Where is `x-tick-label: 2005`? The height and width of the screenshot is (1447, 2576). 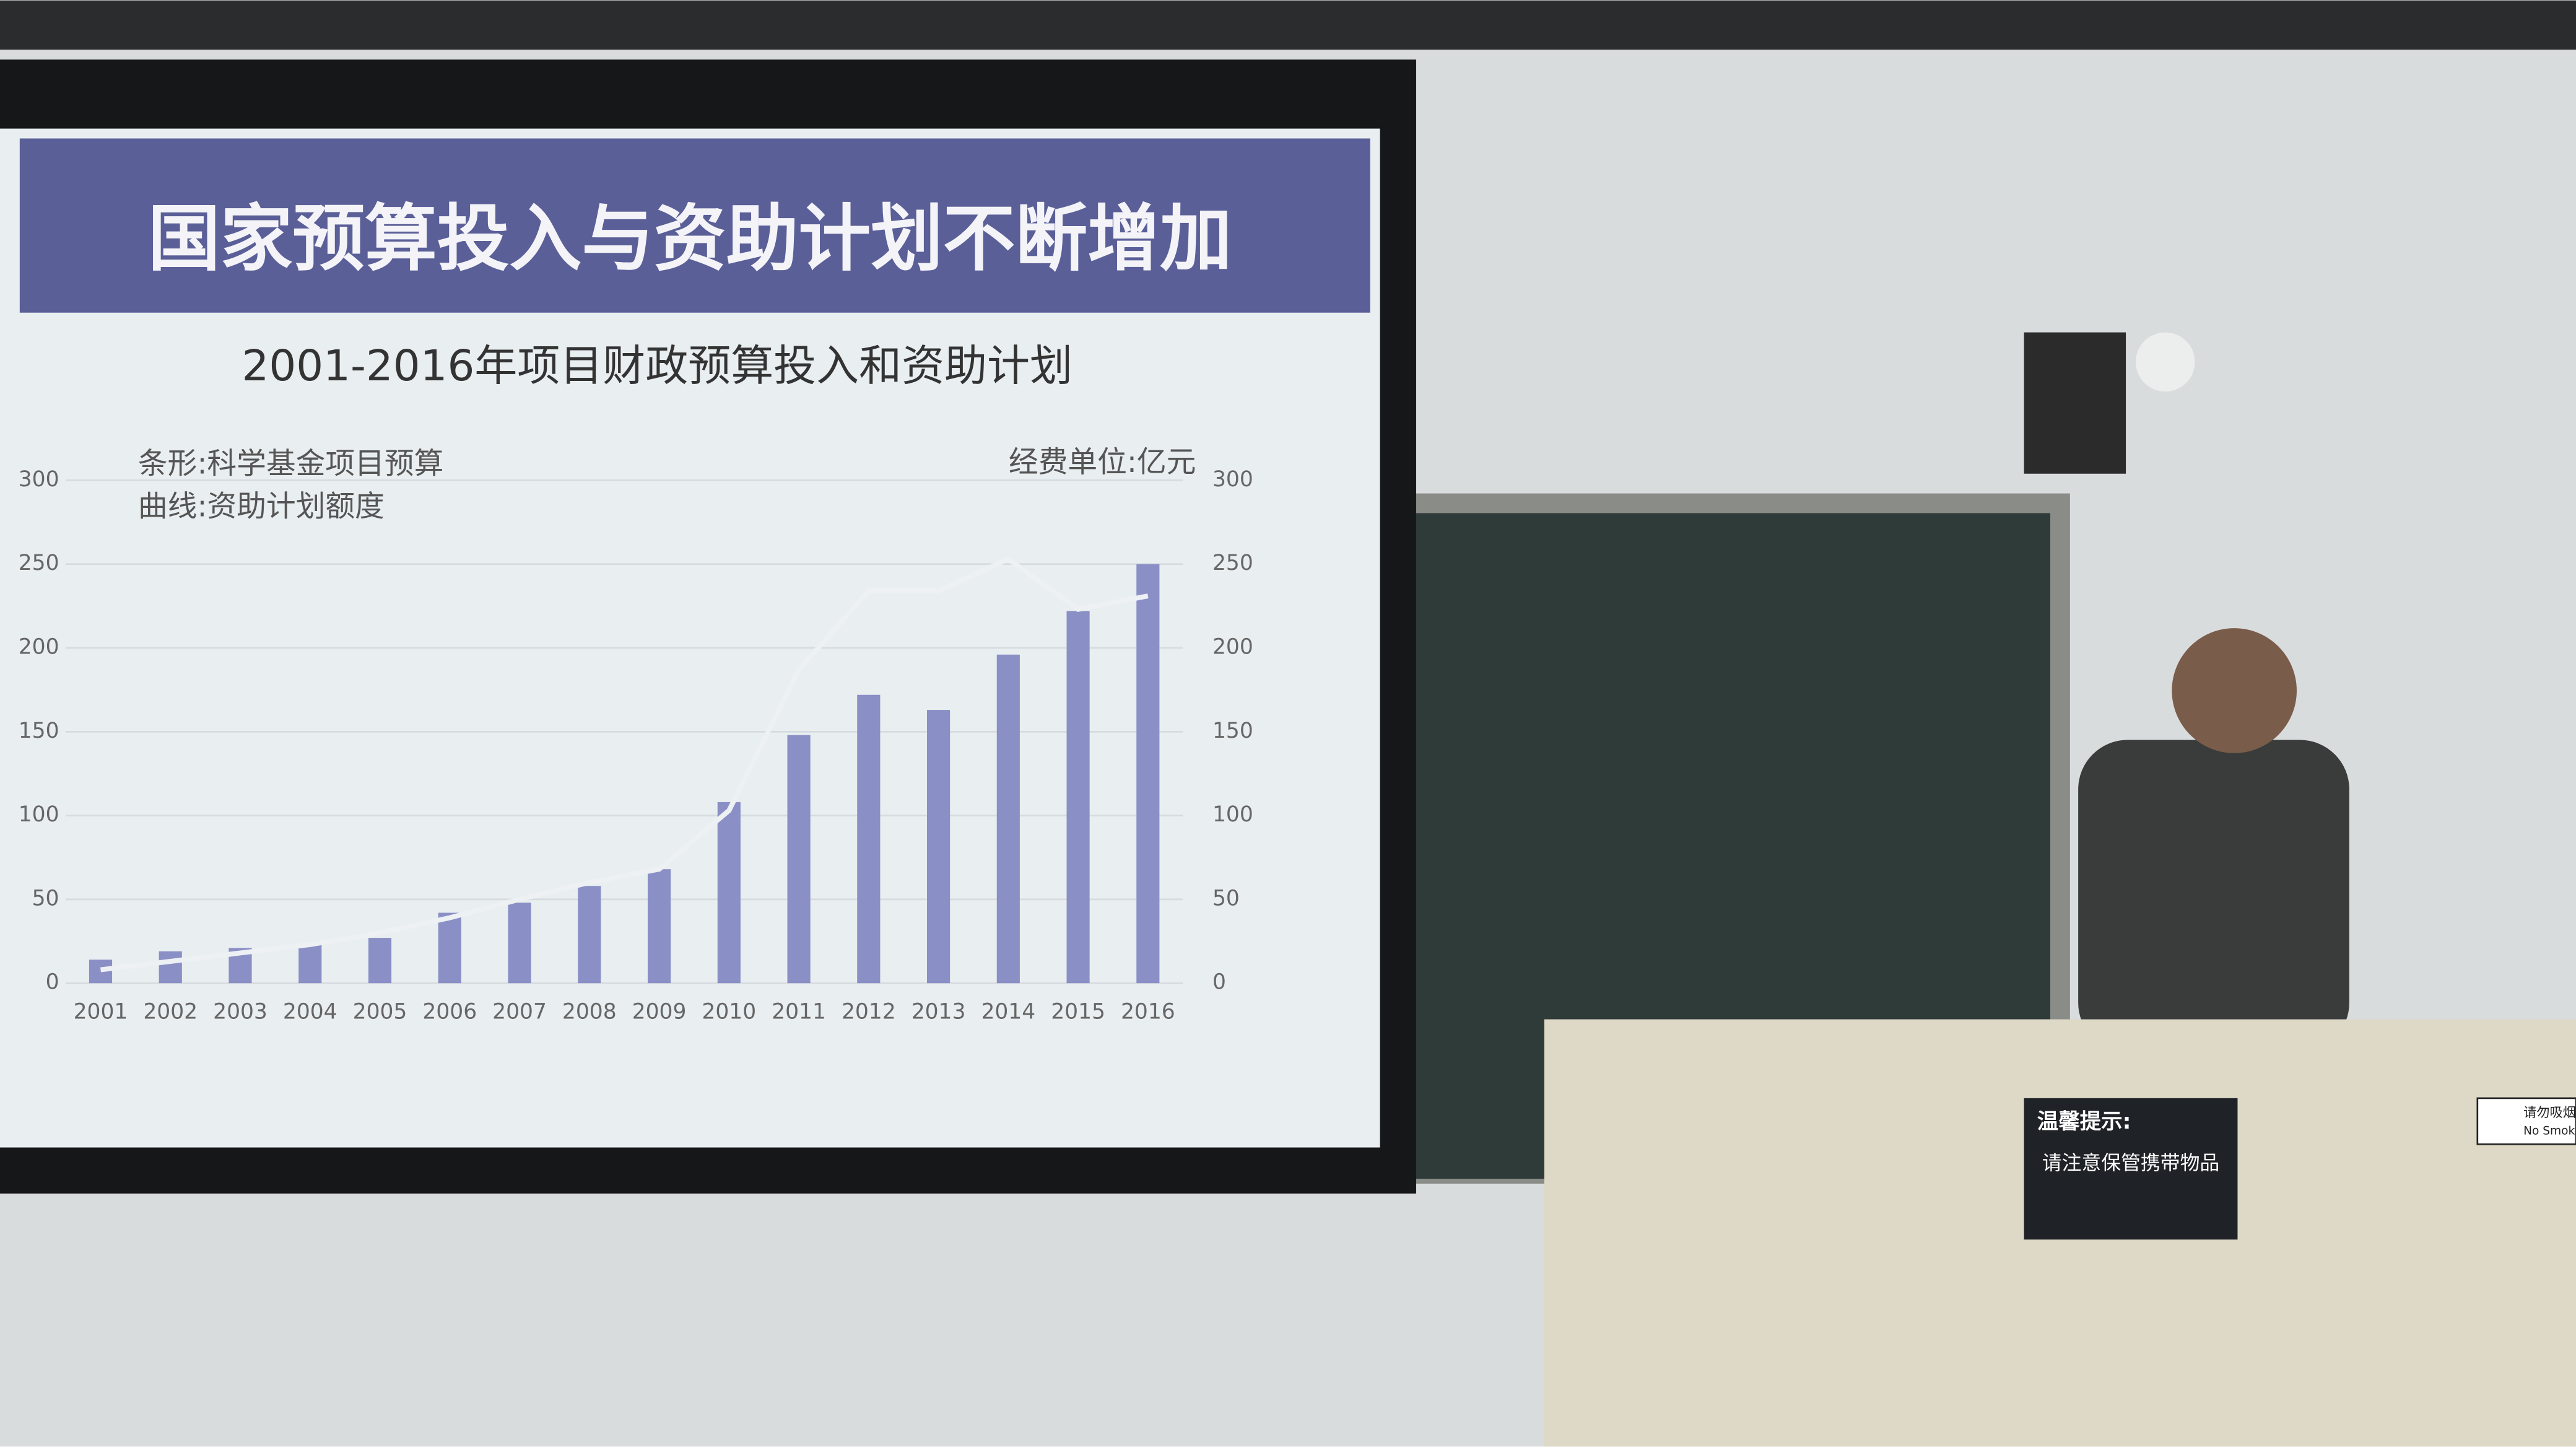 x-tick-label: 2005 is located at coordinates (380, 1012).